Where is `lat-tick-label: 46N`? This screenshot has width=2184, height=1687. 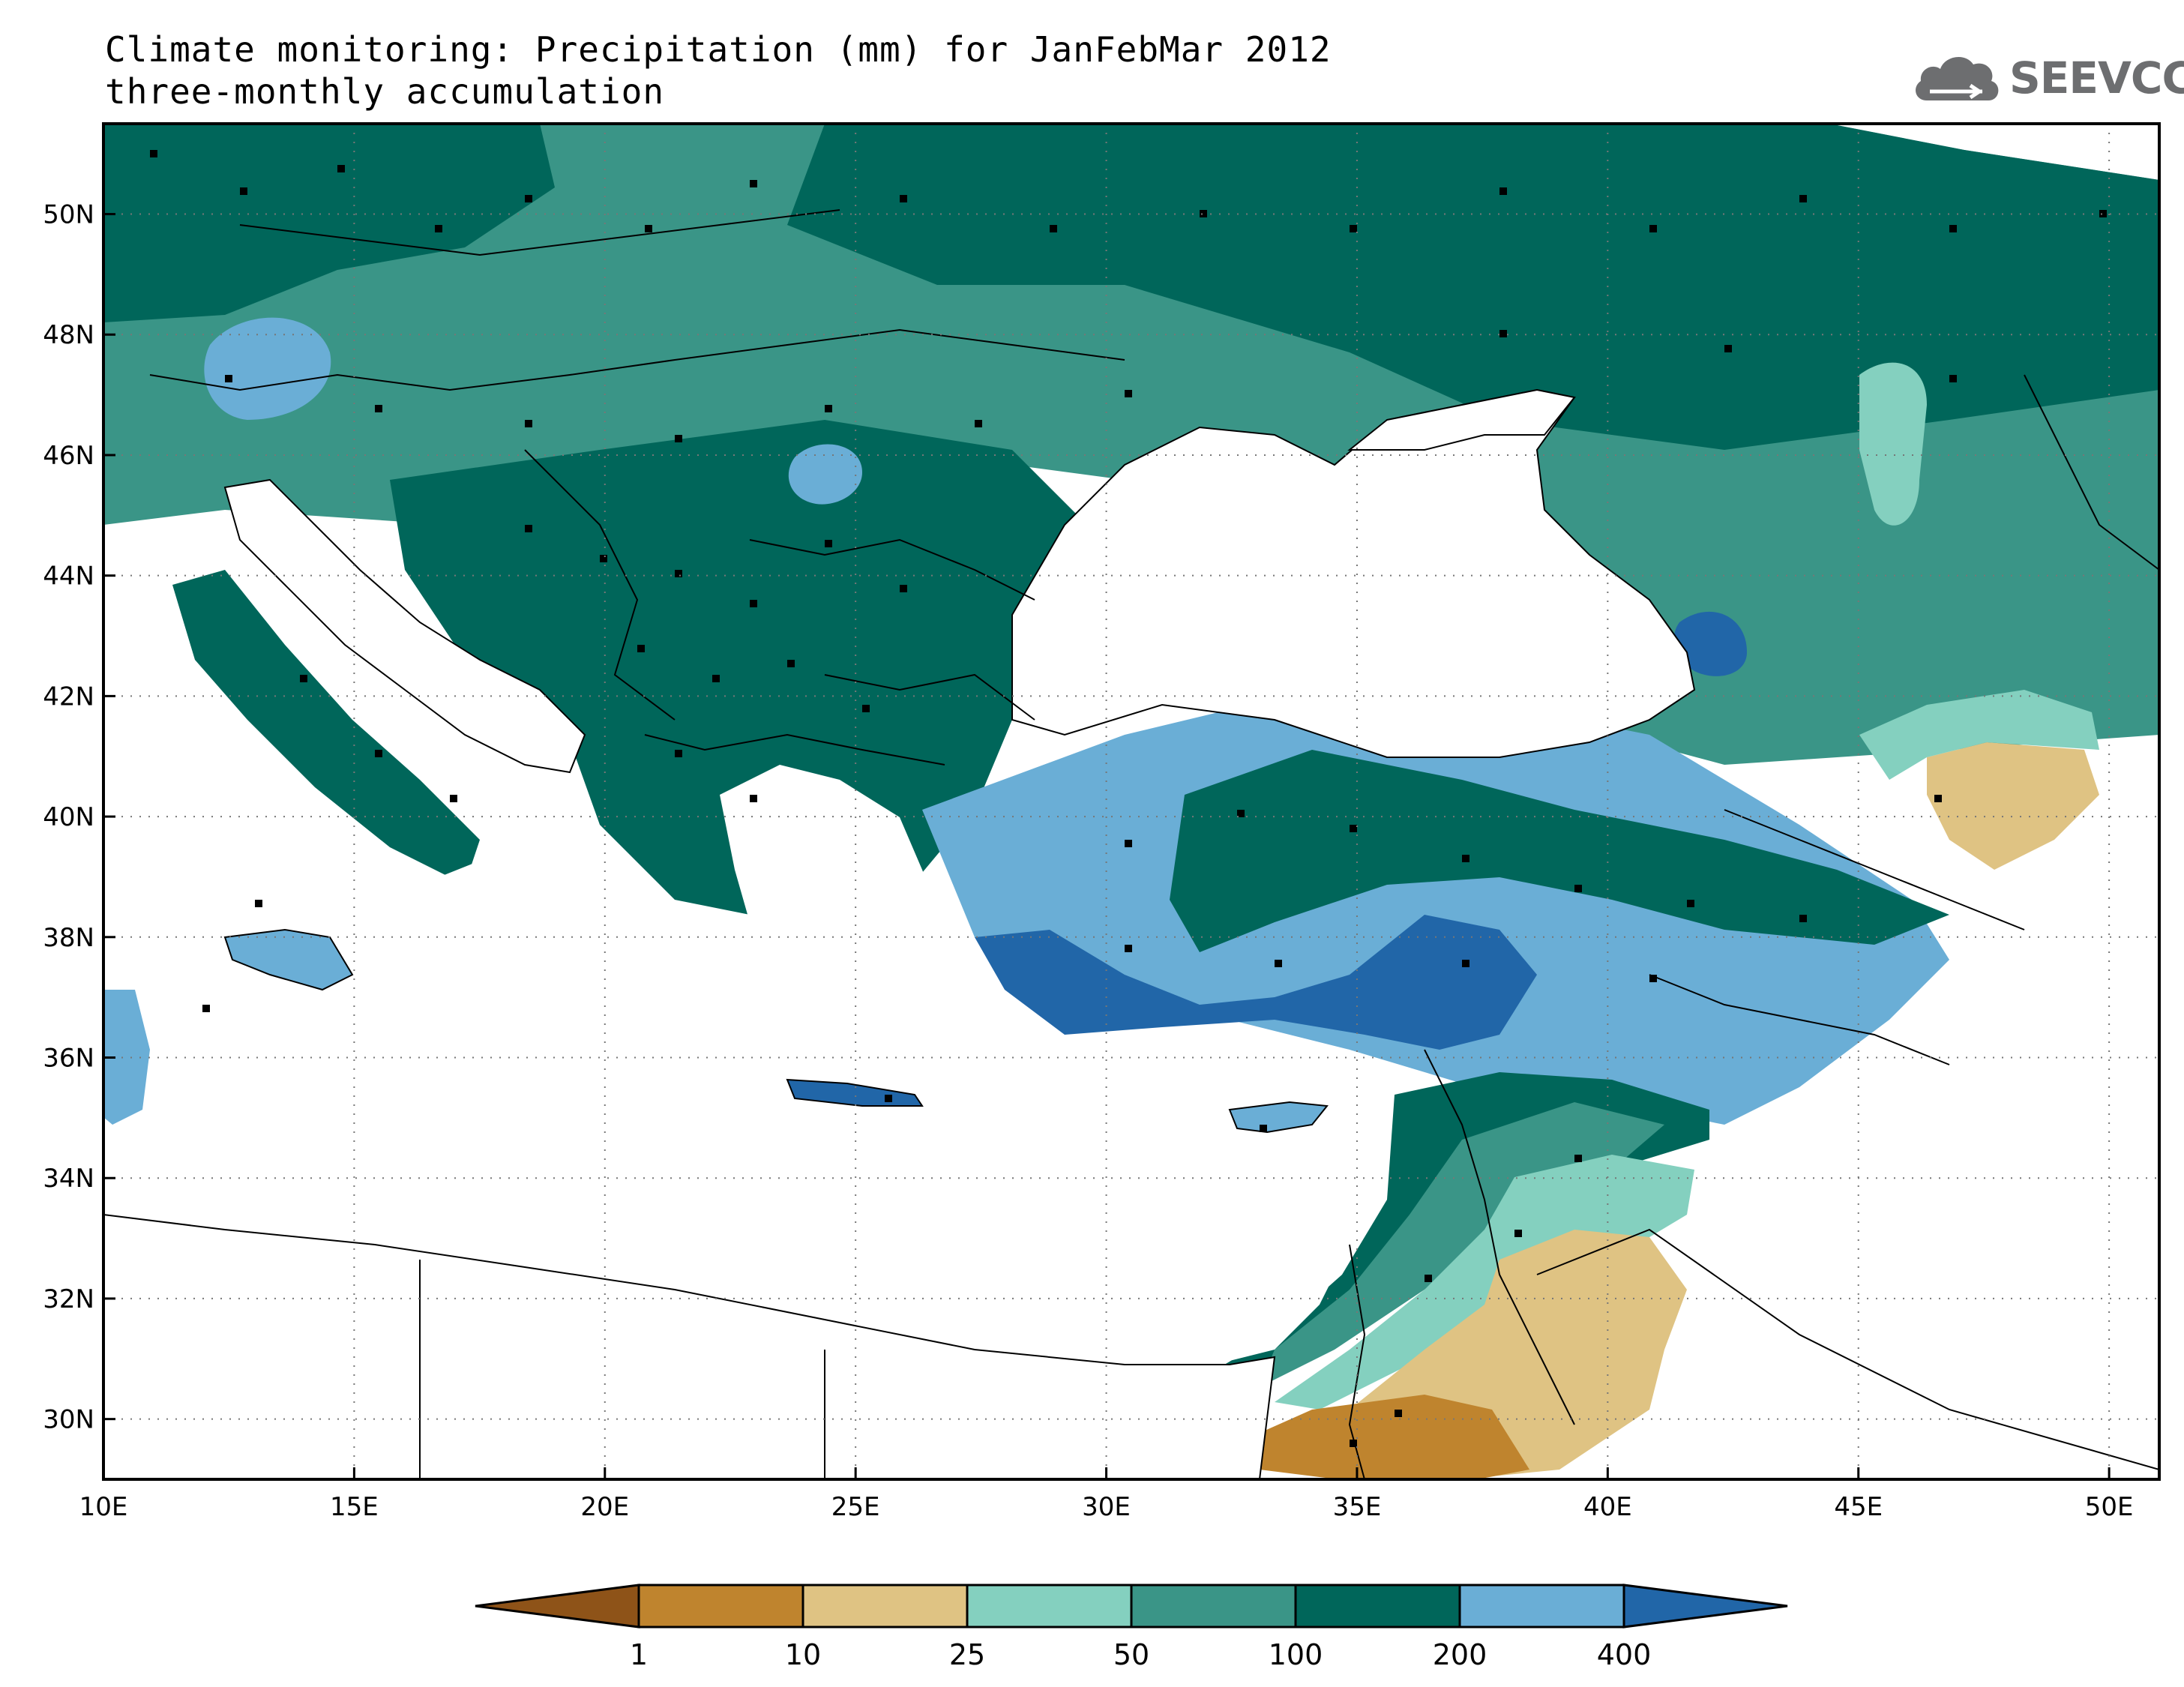 lat-tick-label: 46N is located at coordinates (68, 456).